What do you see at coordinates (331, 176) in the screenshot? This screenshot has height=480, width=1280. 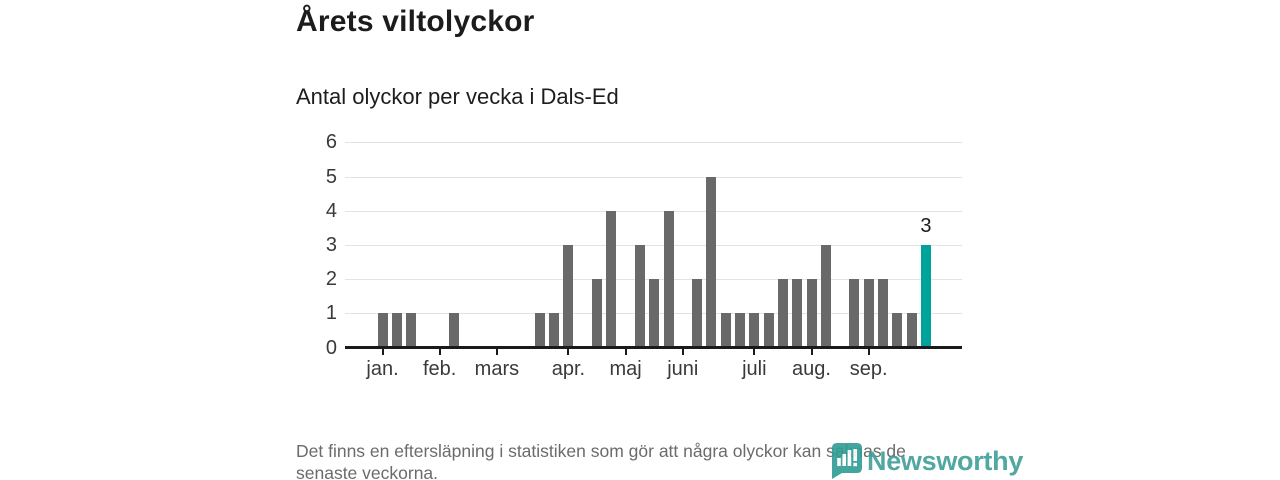 I see `y-axis-label-5: 5` at bounding box center [331, 176].